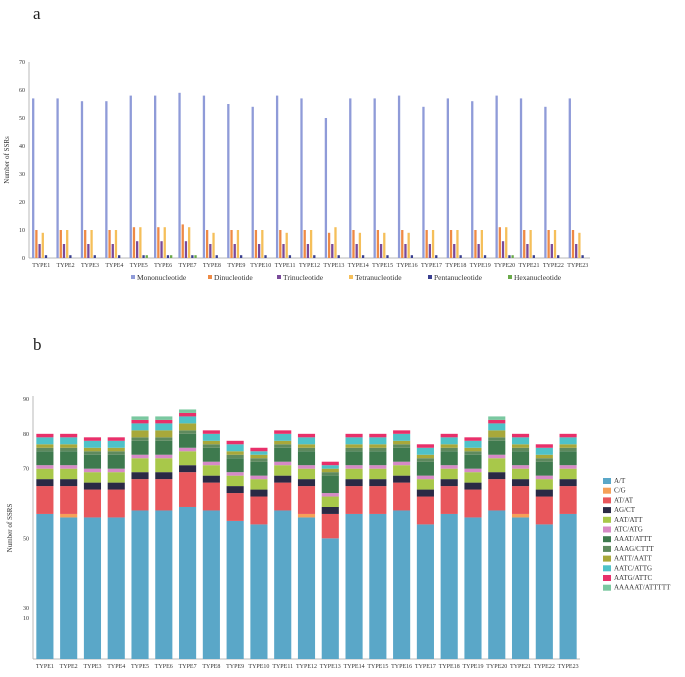 The width and height of the screenshot is (685, 677). Describe the element at coordinates (22, 147) in the screenshot. I see `y-tick-label: 40` at that location.